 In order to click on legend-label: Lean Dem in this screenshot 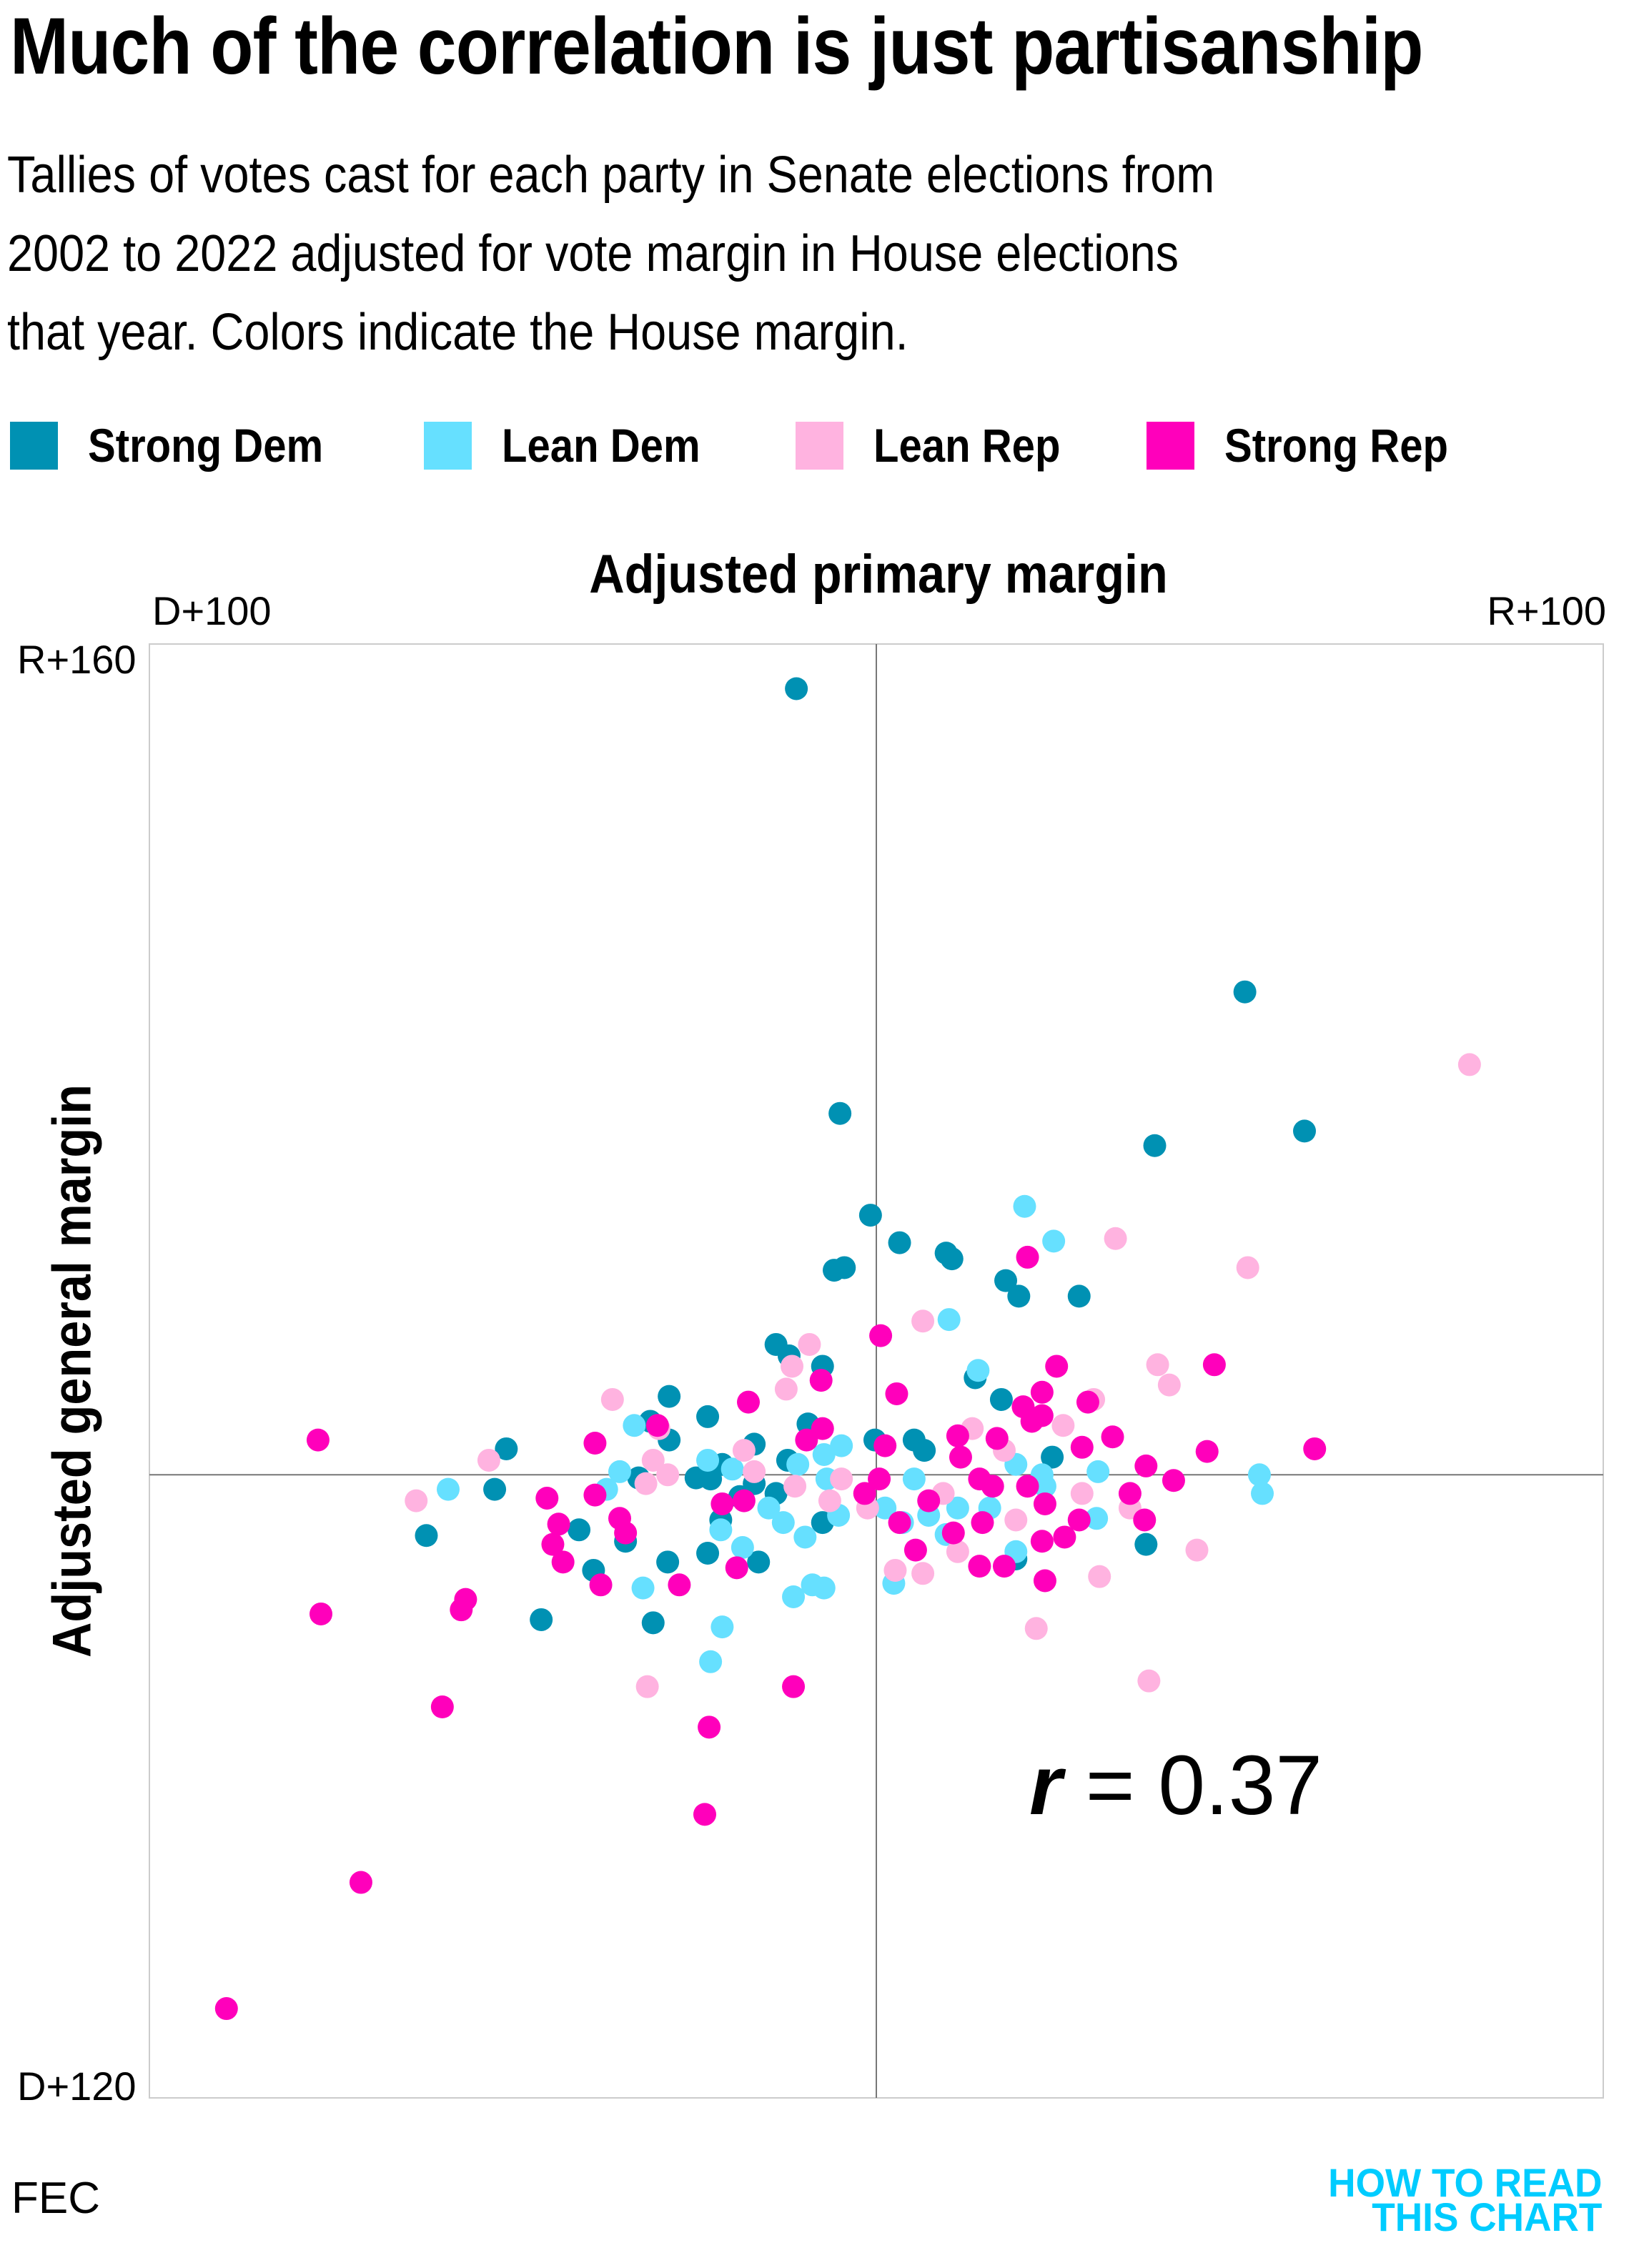, I will do `click(601, 445)`.